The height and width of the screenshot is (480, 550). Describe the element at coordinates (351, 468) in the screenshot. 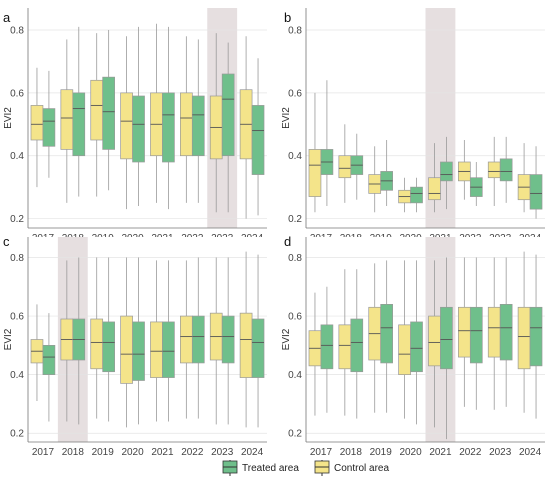

I see `legend-item-control: Control area` at that location.